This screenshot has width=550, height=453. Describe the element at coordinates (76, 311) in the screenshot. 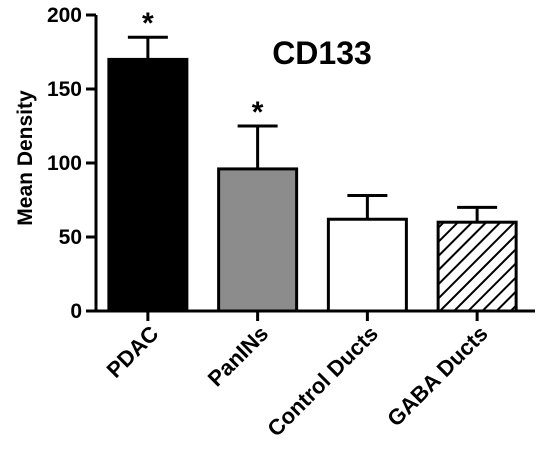

I see `y-tick-label: 0` at that location.